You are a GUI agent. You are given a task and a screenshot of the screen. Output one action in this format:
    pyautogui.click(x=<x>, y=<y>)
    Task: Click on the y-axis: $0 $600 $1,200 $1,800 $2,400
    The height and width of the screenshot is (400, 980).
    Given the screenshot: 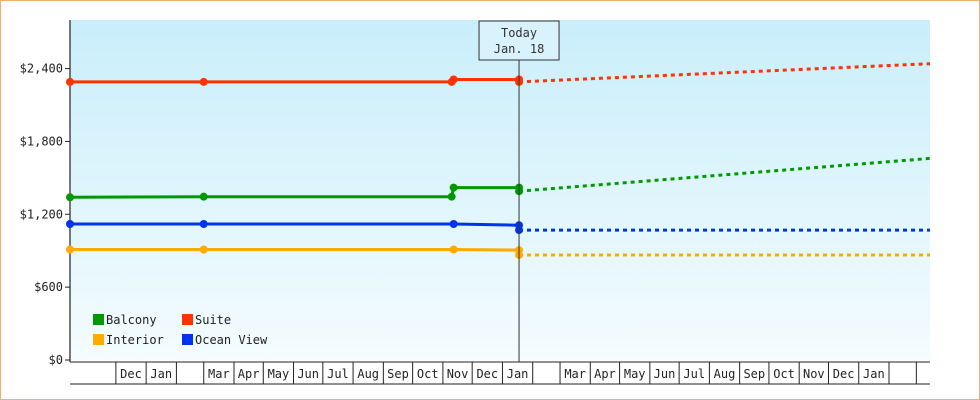 What is the action you would take?
    pyautogui.click(x=45, y=193)
    